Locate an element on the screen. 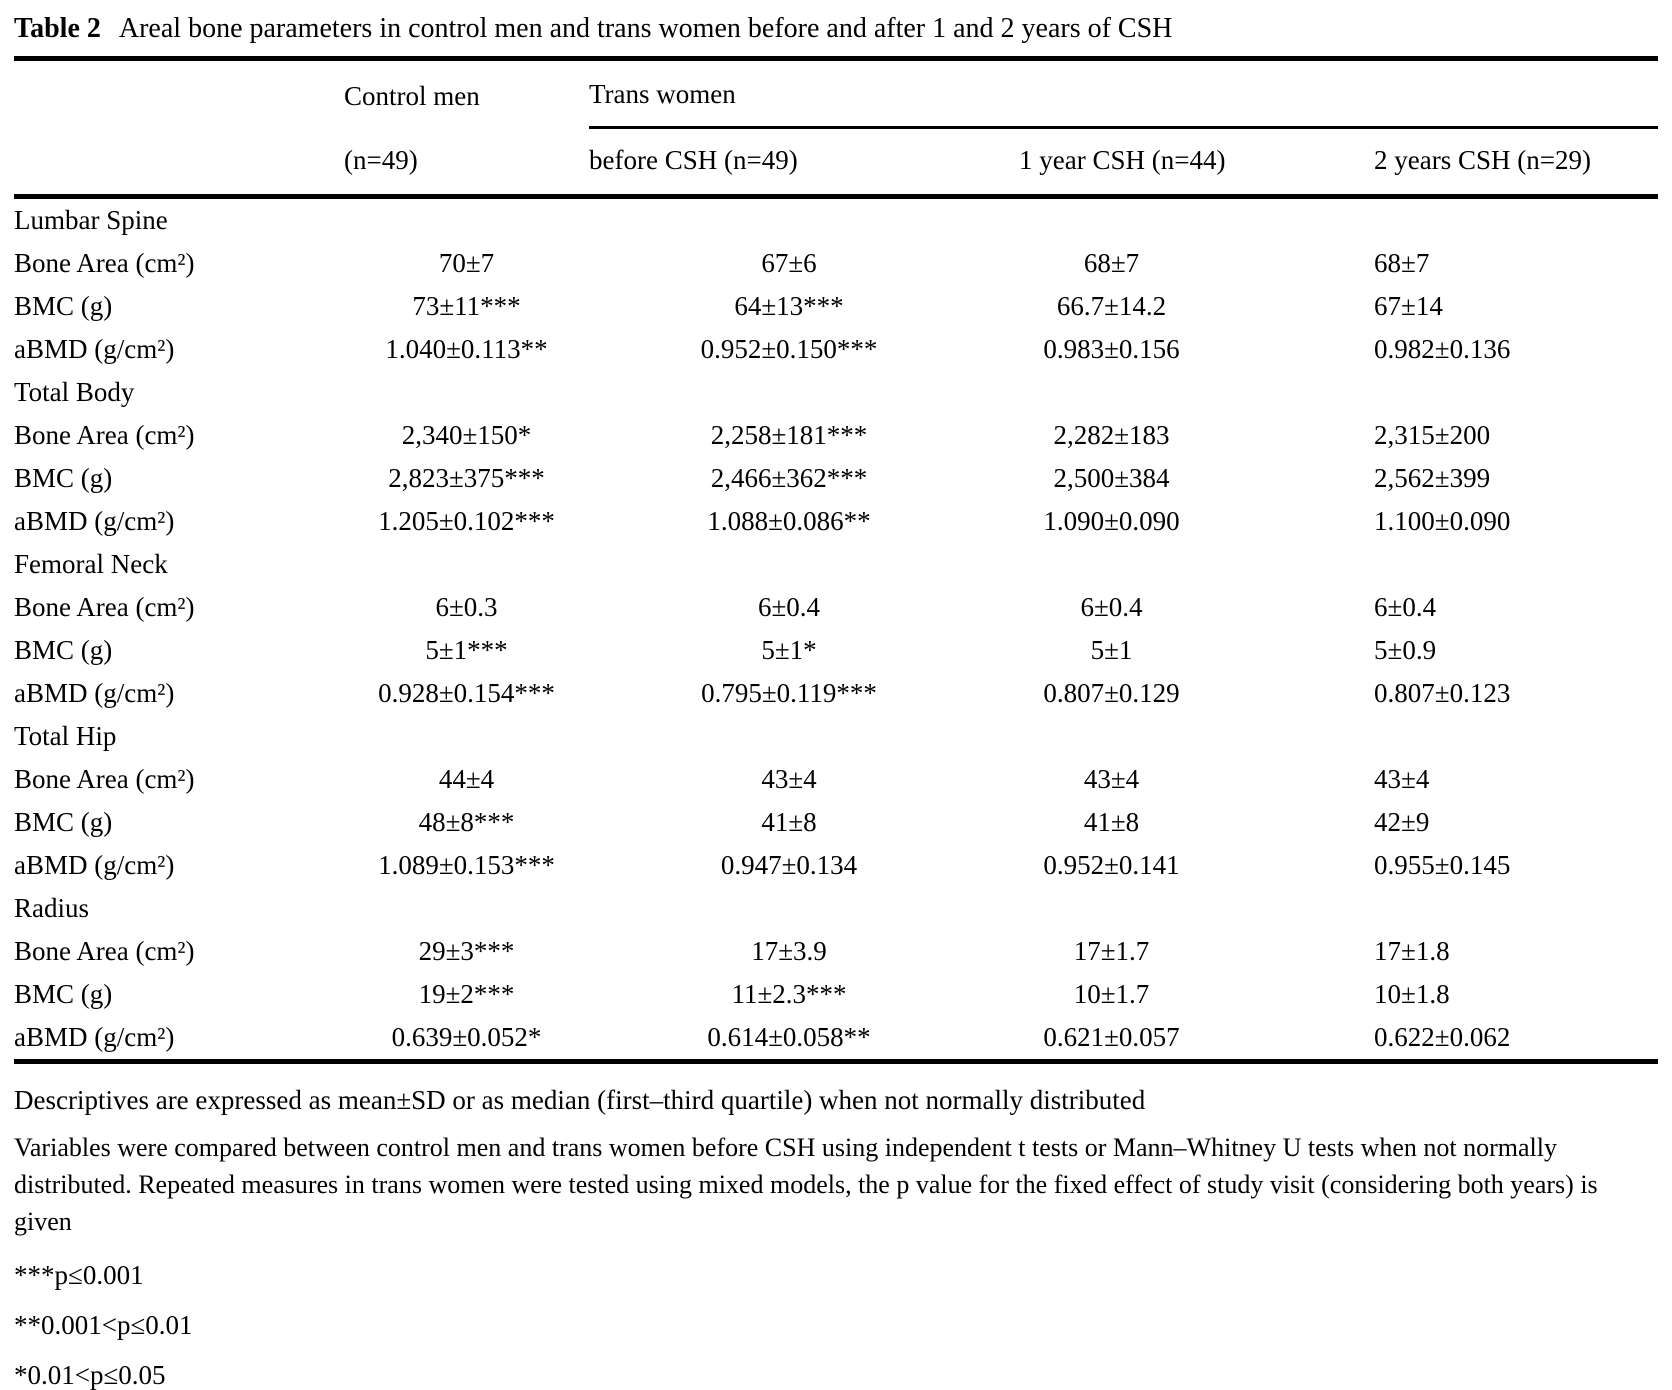  table-row: BMC (g) 19±2*** 11±2.3*** 10±1.7 10±1.8 is located at coordinates (836, 994).